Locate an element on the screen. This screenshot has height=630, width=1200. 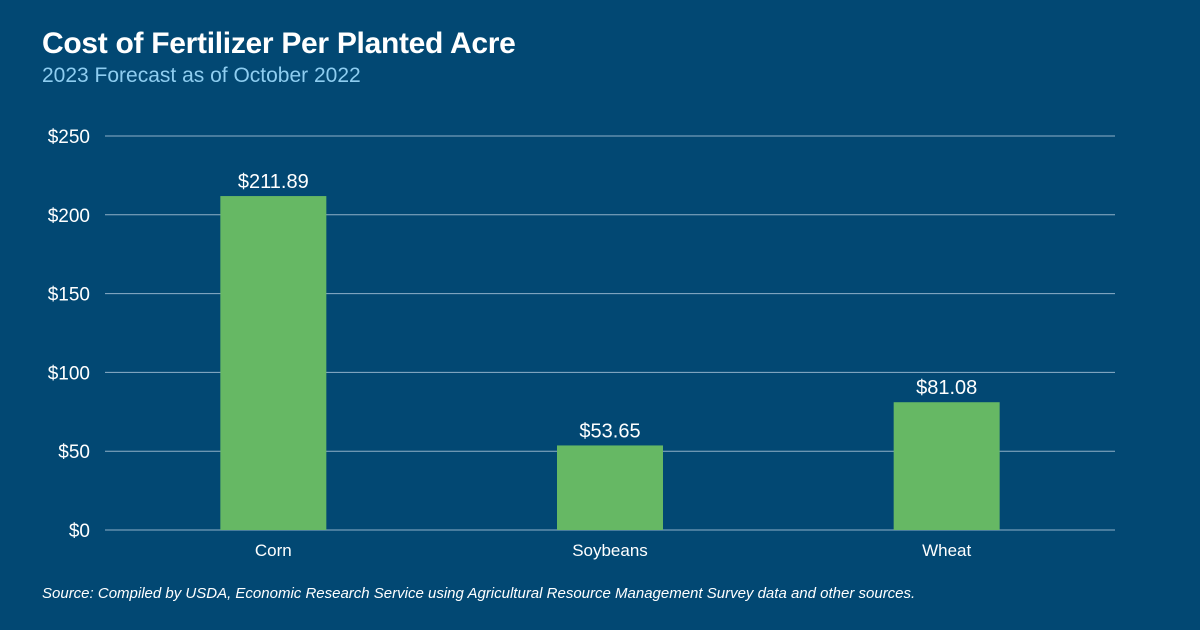
chart-subtitle: 2023 Forecast as of October 2022 is located at coordinates (201, 75).